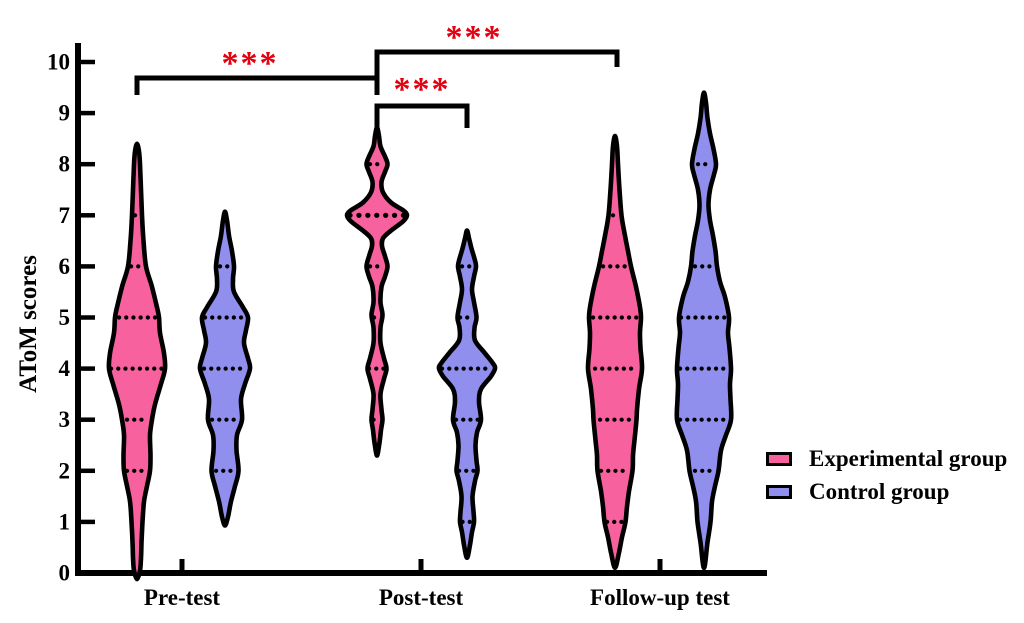  What do you see at coordinates (58, 62) in the screenshot?
I see `y-tick-label: 10` at bounding box center [58, 62].